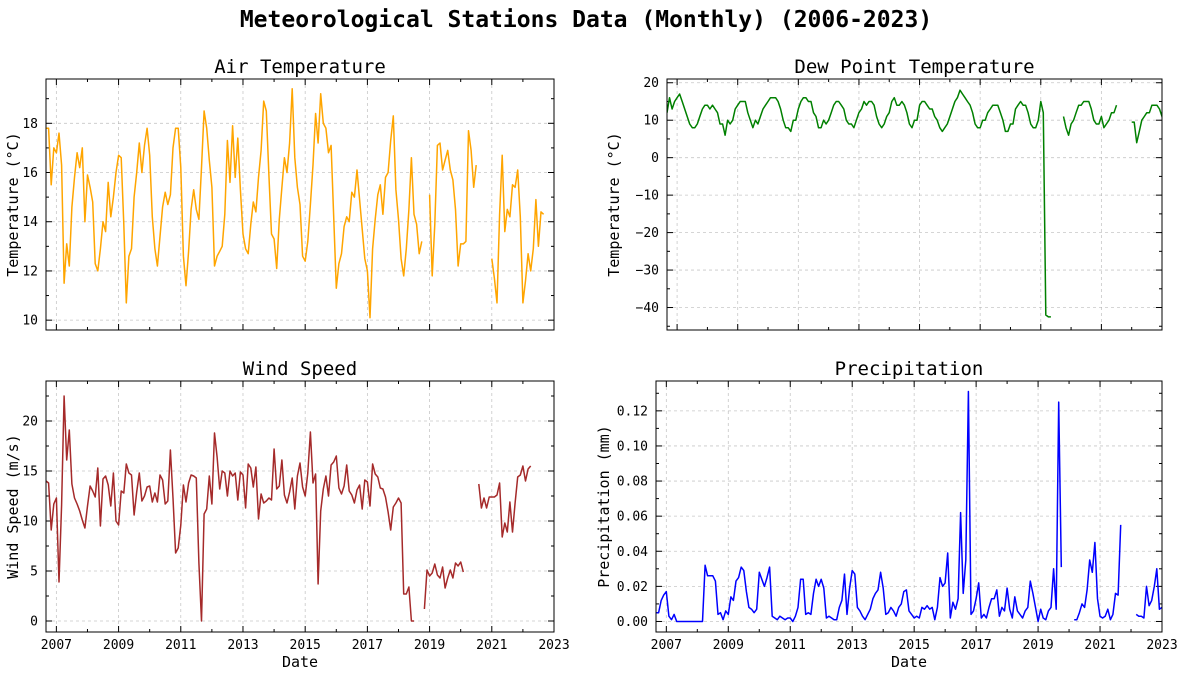  I want to click on chart-title: Wind Speed, so click(300, 369).